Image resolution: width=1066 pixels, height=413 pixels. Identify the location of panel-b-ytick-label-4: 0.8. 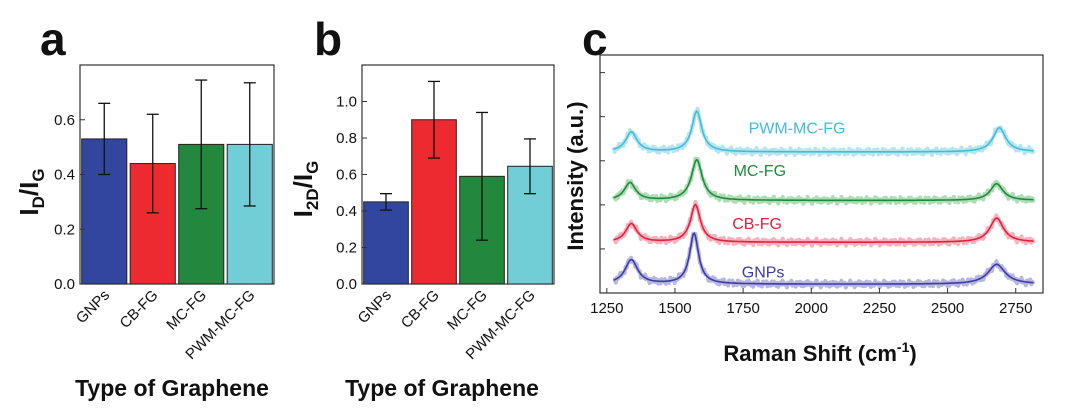
(346, 138).